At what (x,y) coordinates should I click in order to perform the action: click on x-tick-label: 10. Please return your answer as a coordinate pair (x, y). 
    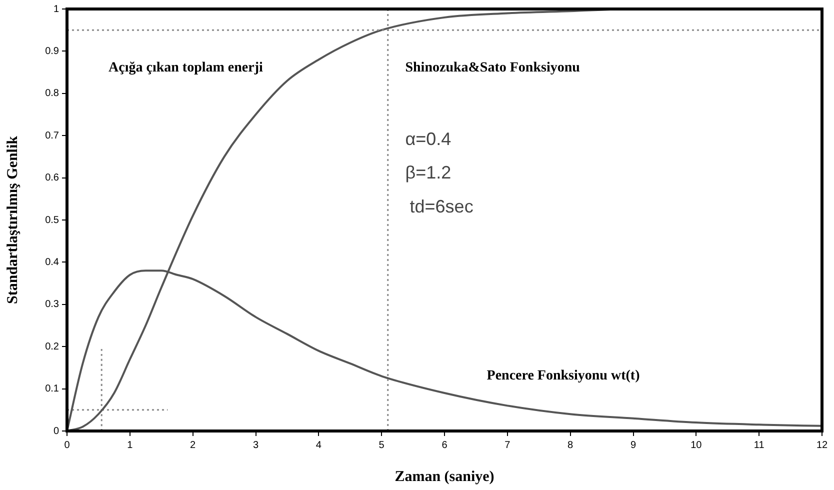
    Looking at the image, I should click on (696, 445).